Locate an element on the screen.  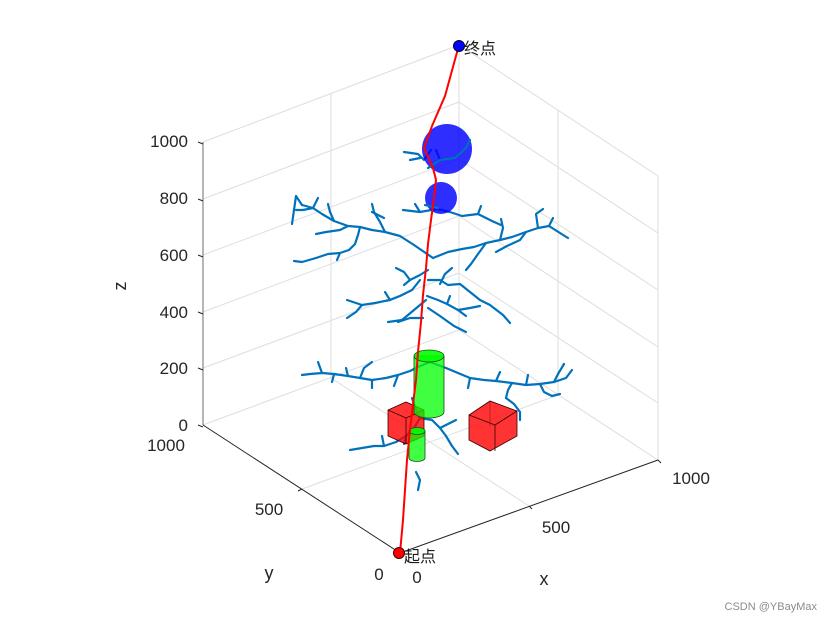
end-marker is located at coordinates (459, 46).